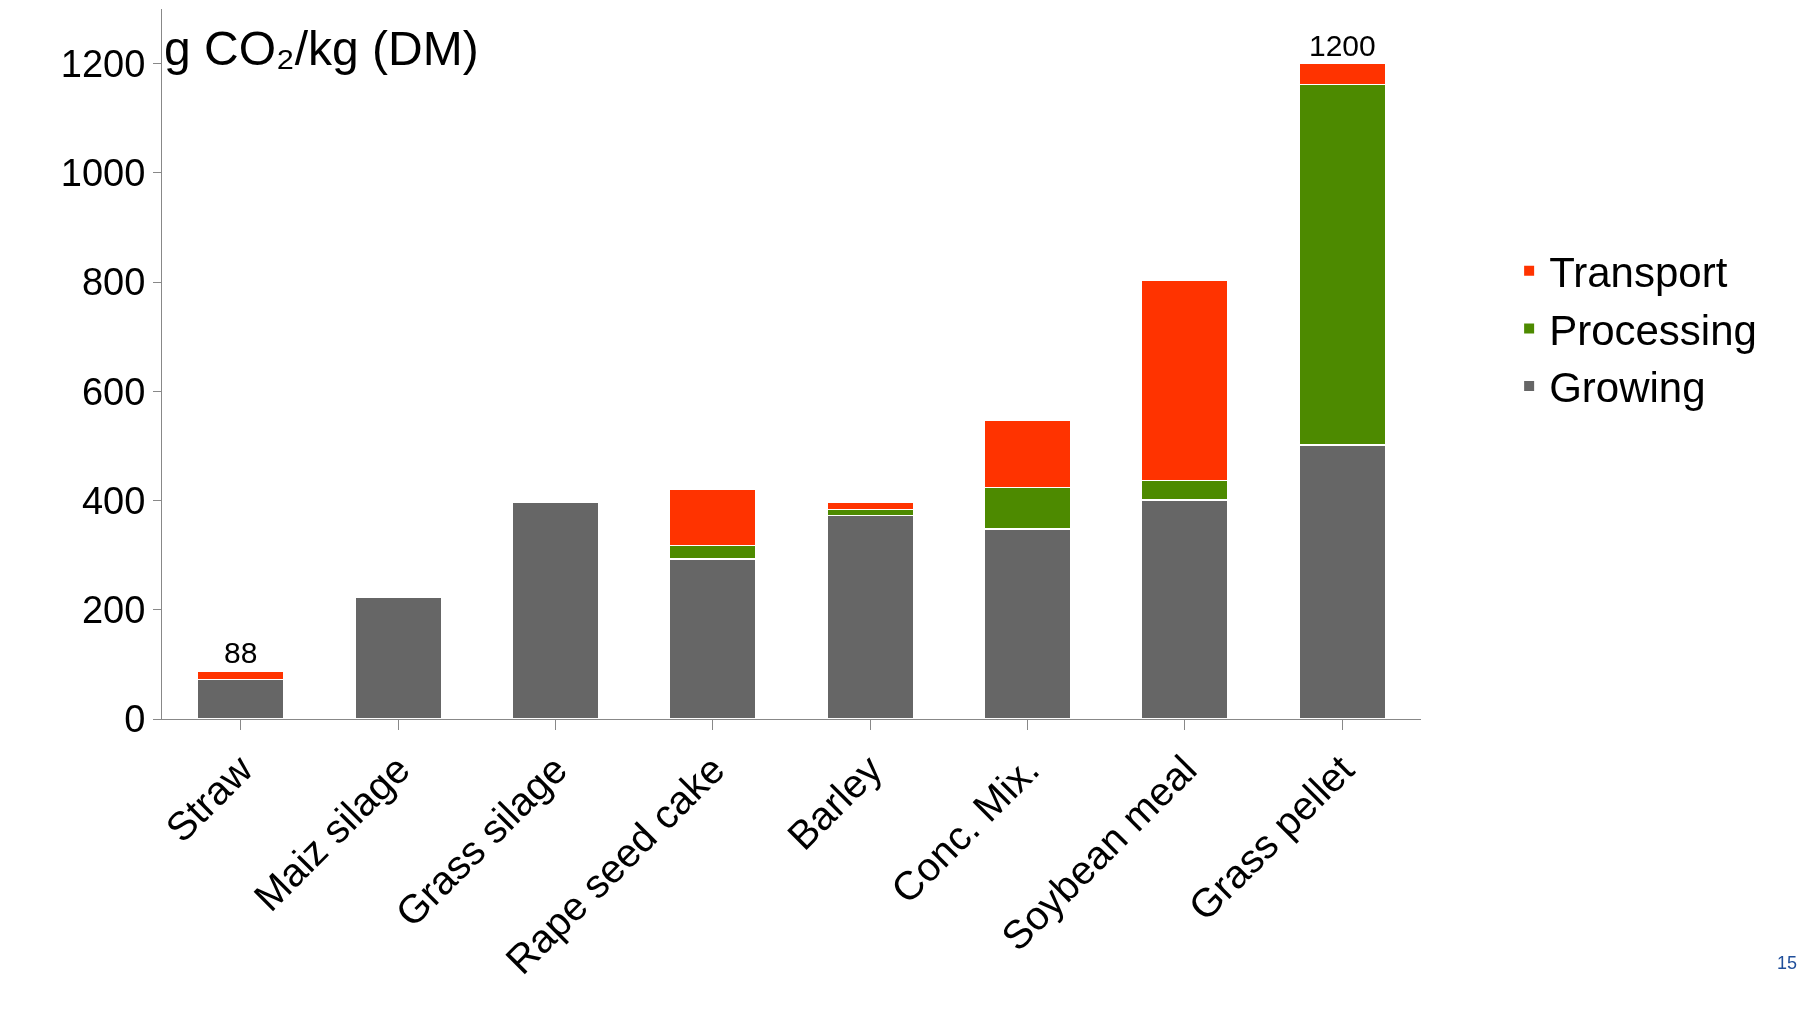  I want to click on y-tick-label: 0, so click(135, 719).